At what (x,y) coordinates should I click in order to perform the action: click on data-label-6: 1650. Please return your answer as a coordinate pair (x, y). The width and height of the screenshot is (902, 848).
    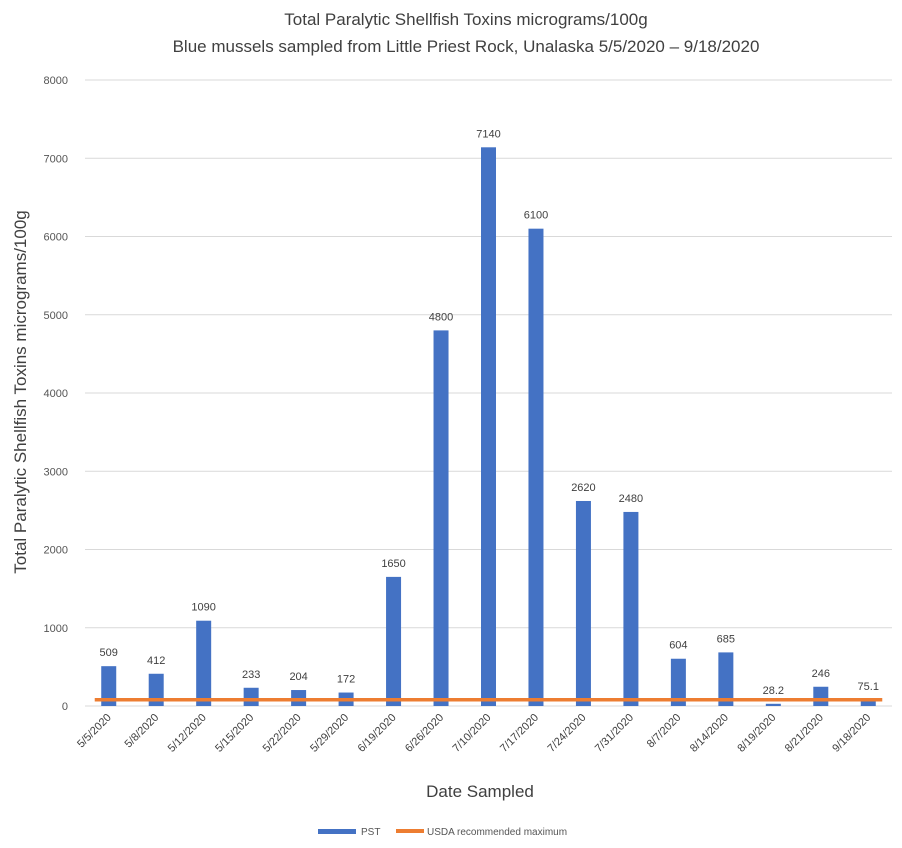
    Looking at the image, I should click on (393, 564).